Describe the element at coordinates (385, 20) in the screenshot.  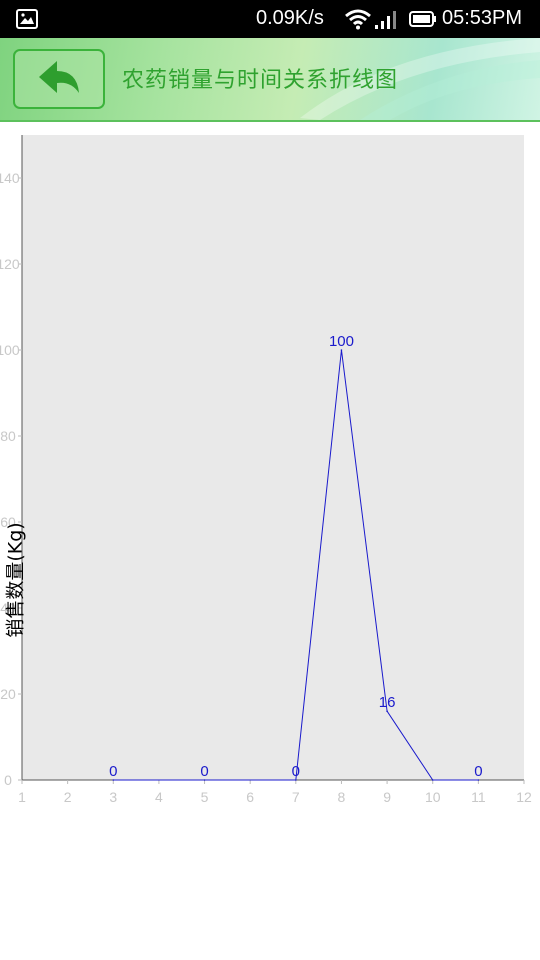
I see `signal-icon` at that location.